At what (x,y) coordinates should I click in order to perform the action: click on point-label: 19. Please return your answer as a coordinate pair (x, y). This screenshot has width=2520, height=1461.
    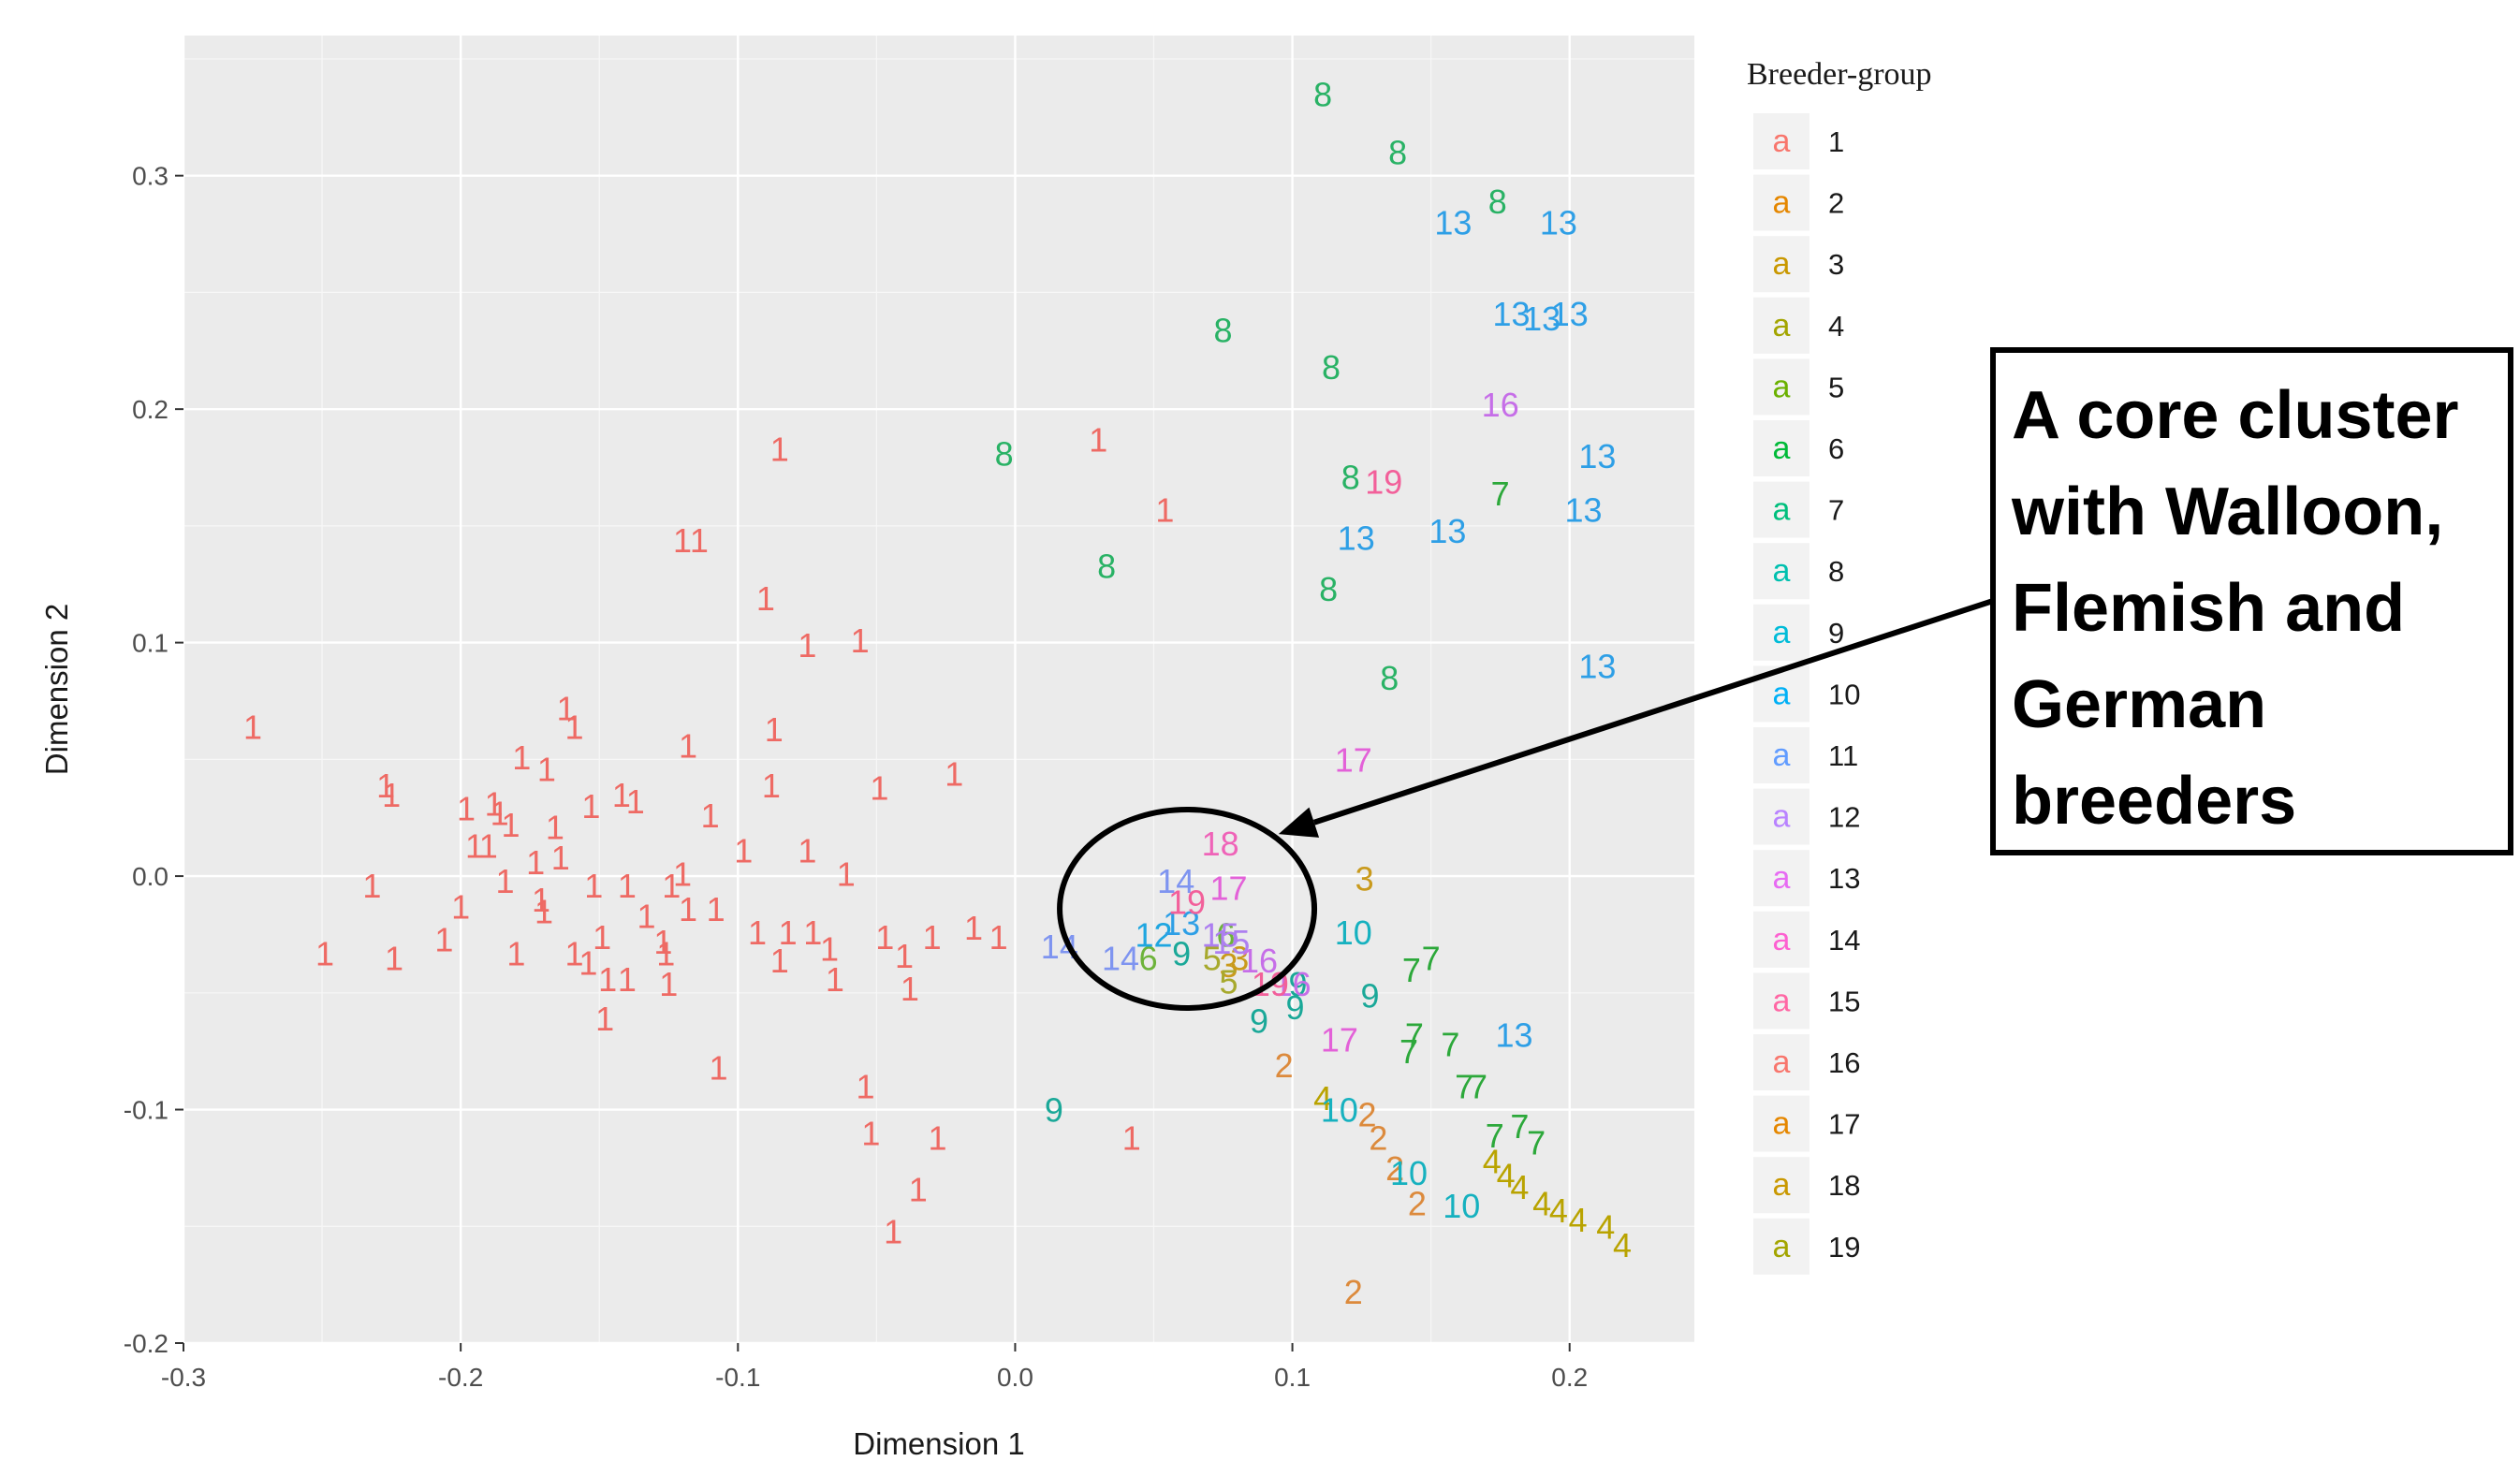
    Looking at the image, I should click on (1383, 482).